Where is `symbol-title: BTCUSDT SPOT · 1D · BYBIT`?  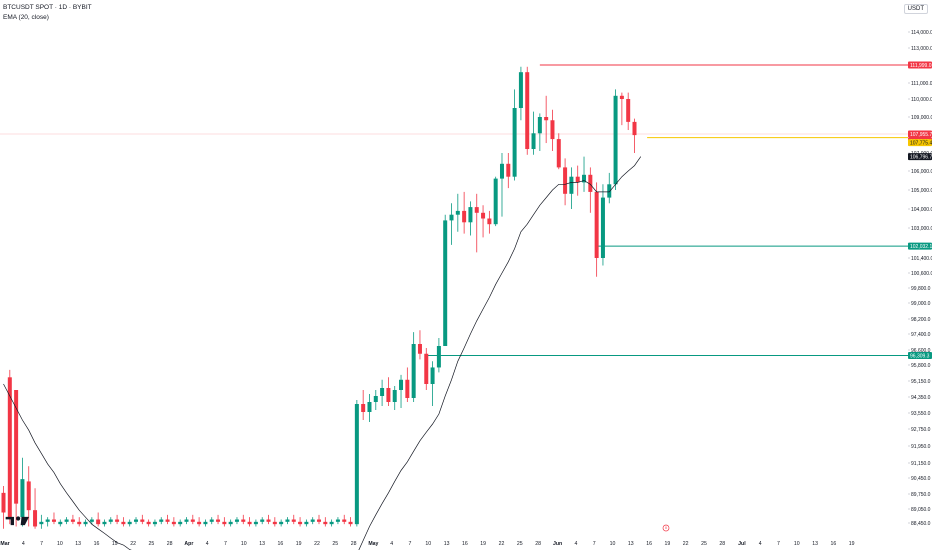 symbol-title: BTCUSDT SPOT · 1D · BYBIT is located at coordinates (47, 7).